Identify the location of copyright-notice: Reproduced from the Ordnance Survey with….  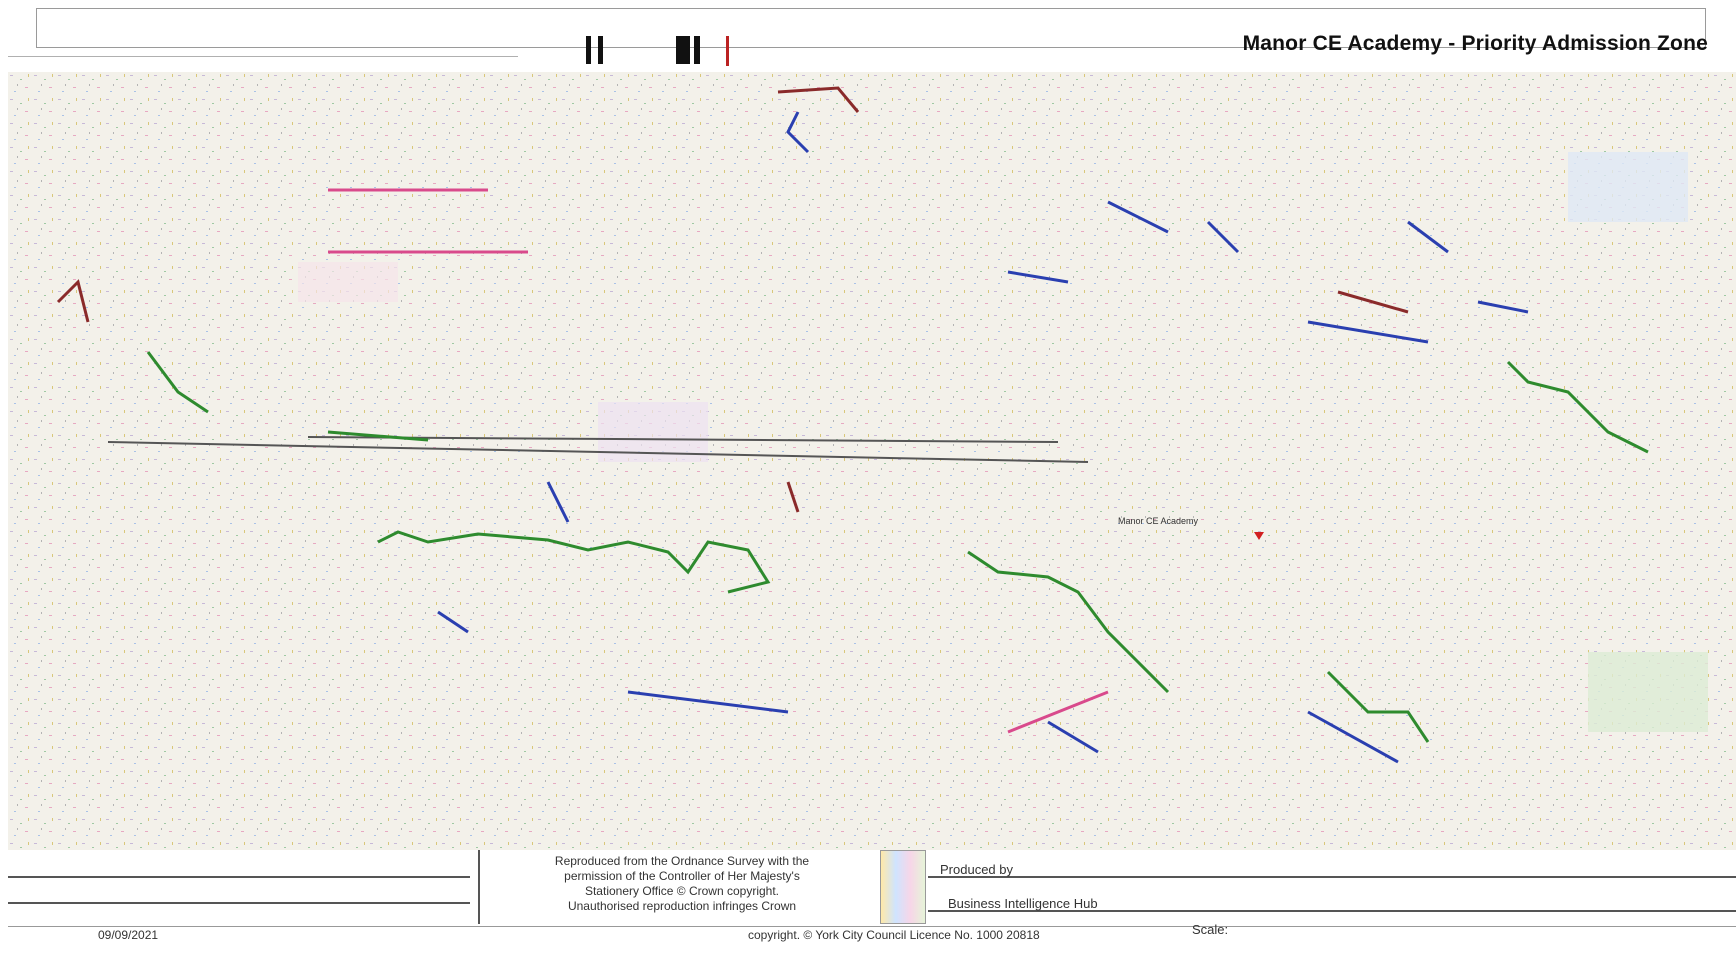
(682, 883).